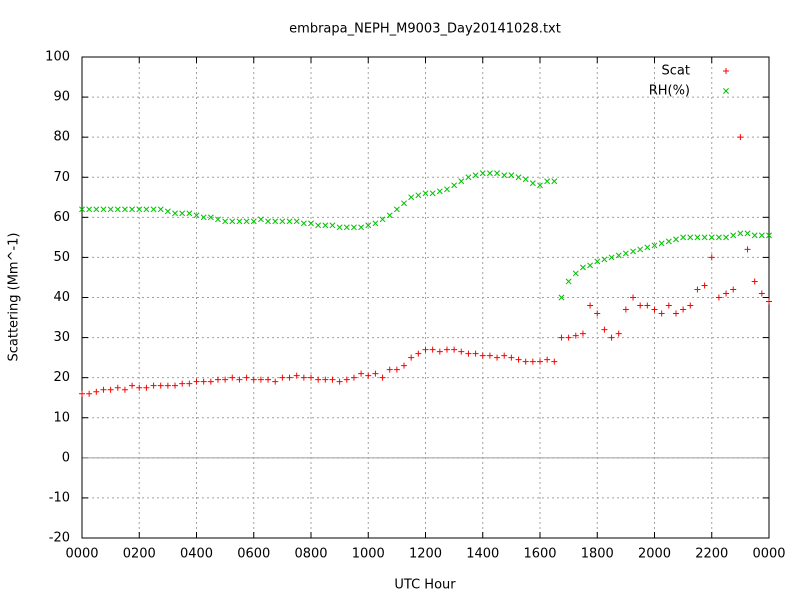 The width and height of the screenshot is (800, 600). Describe the element at coordinates (61, 377) in the screenshot. I see `y-tick-label: 20` at that location.